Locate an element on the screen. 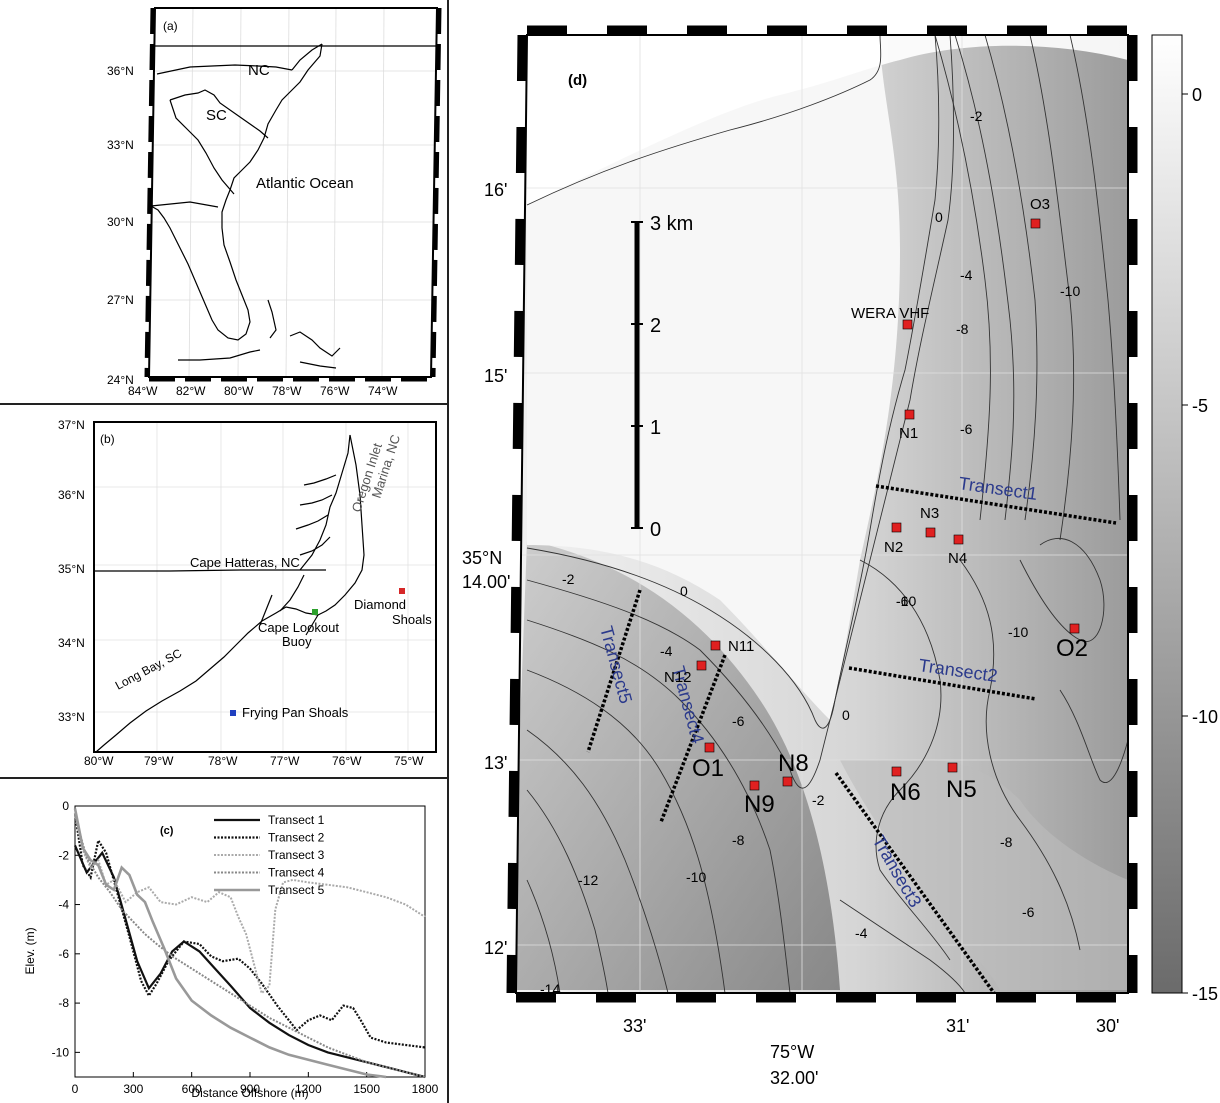 The width and height of the screenshot is (1220, 1103). lat-label-35b: 35°N is located at coordinates (71, 569).